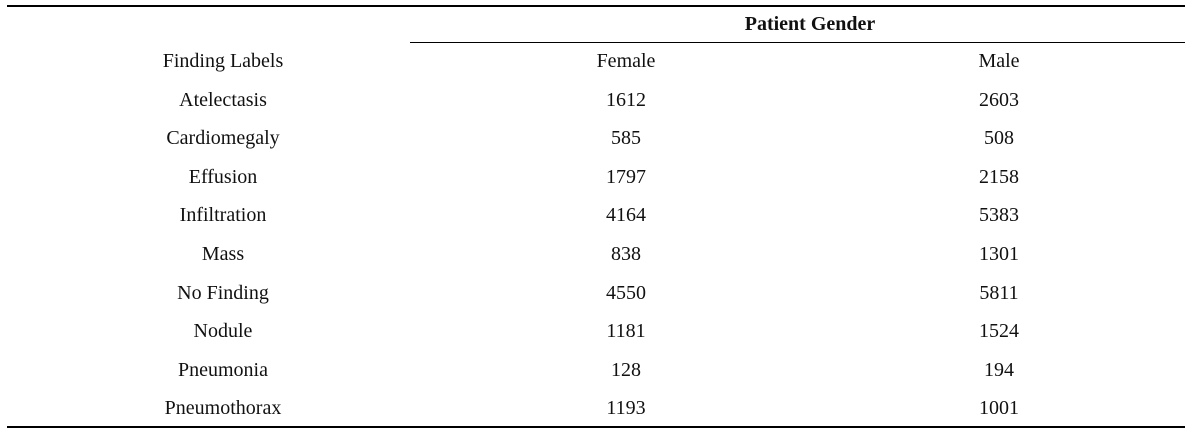  Describe the element at coordinates (596, 217) in the screenshot. I see `table-row: Infiltration 4164 5383` at that location.